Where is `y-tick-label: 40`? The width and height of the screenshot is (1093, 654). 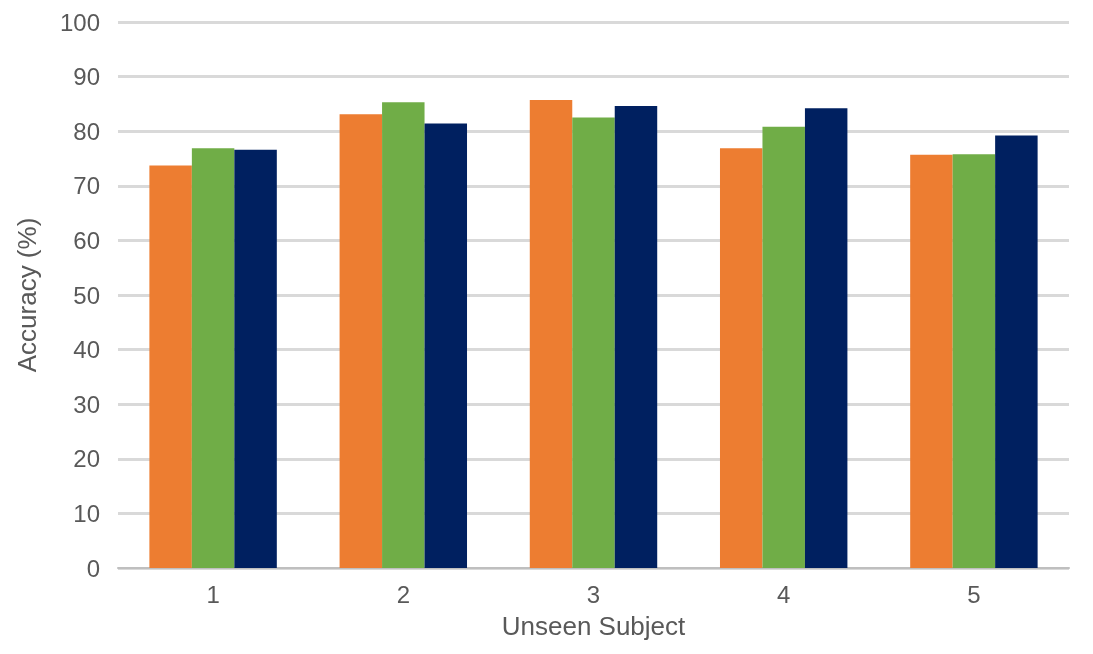
y-tick-label: 40 is located at coordinates (86, 350).